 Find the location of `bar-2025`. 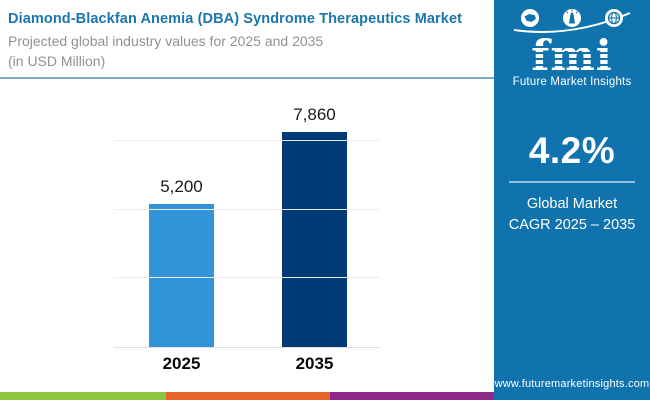

bar-2025 is located at coordinates (181, 275).